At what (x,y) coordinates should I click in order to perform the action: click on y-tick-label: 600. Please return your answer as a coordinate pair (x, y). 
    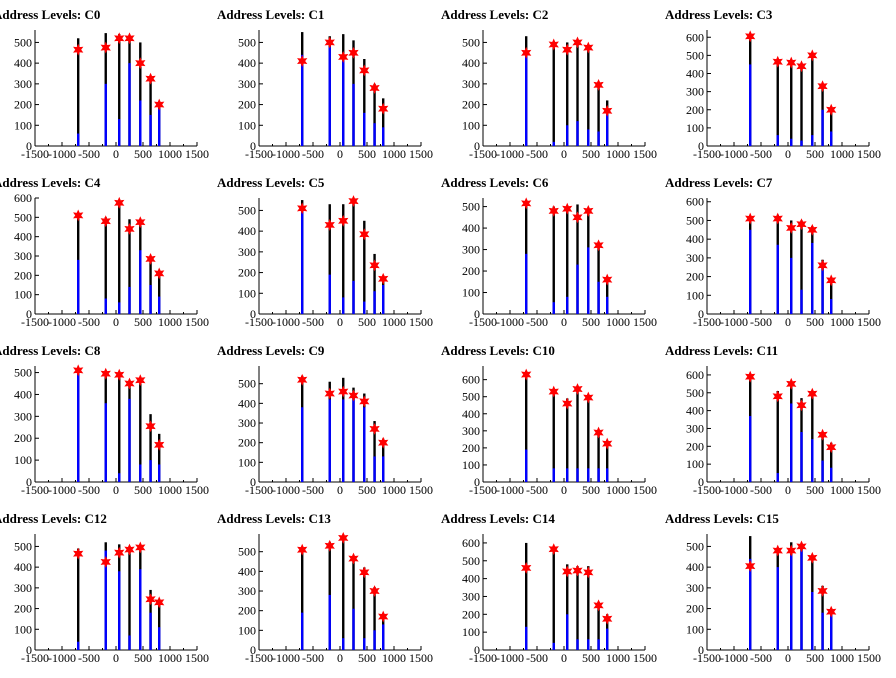
    Looking at the image, I should click on (695, 202).